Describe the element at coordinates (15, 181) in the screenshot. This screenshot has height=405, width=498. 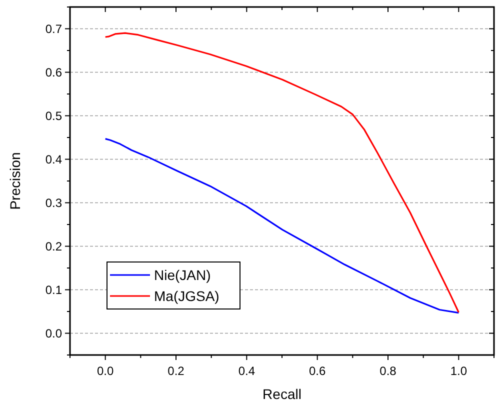
I see `y-axis-title: Precision` at that location.